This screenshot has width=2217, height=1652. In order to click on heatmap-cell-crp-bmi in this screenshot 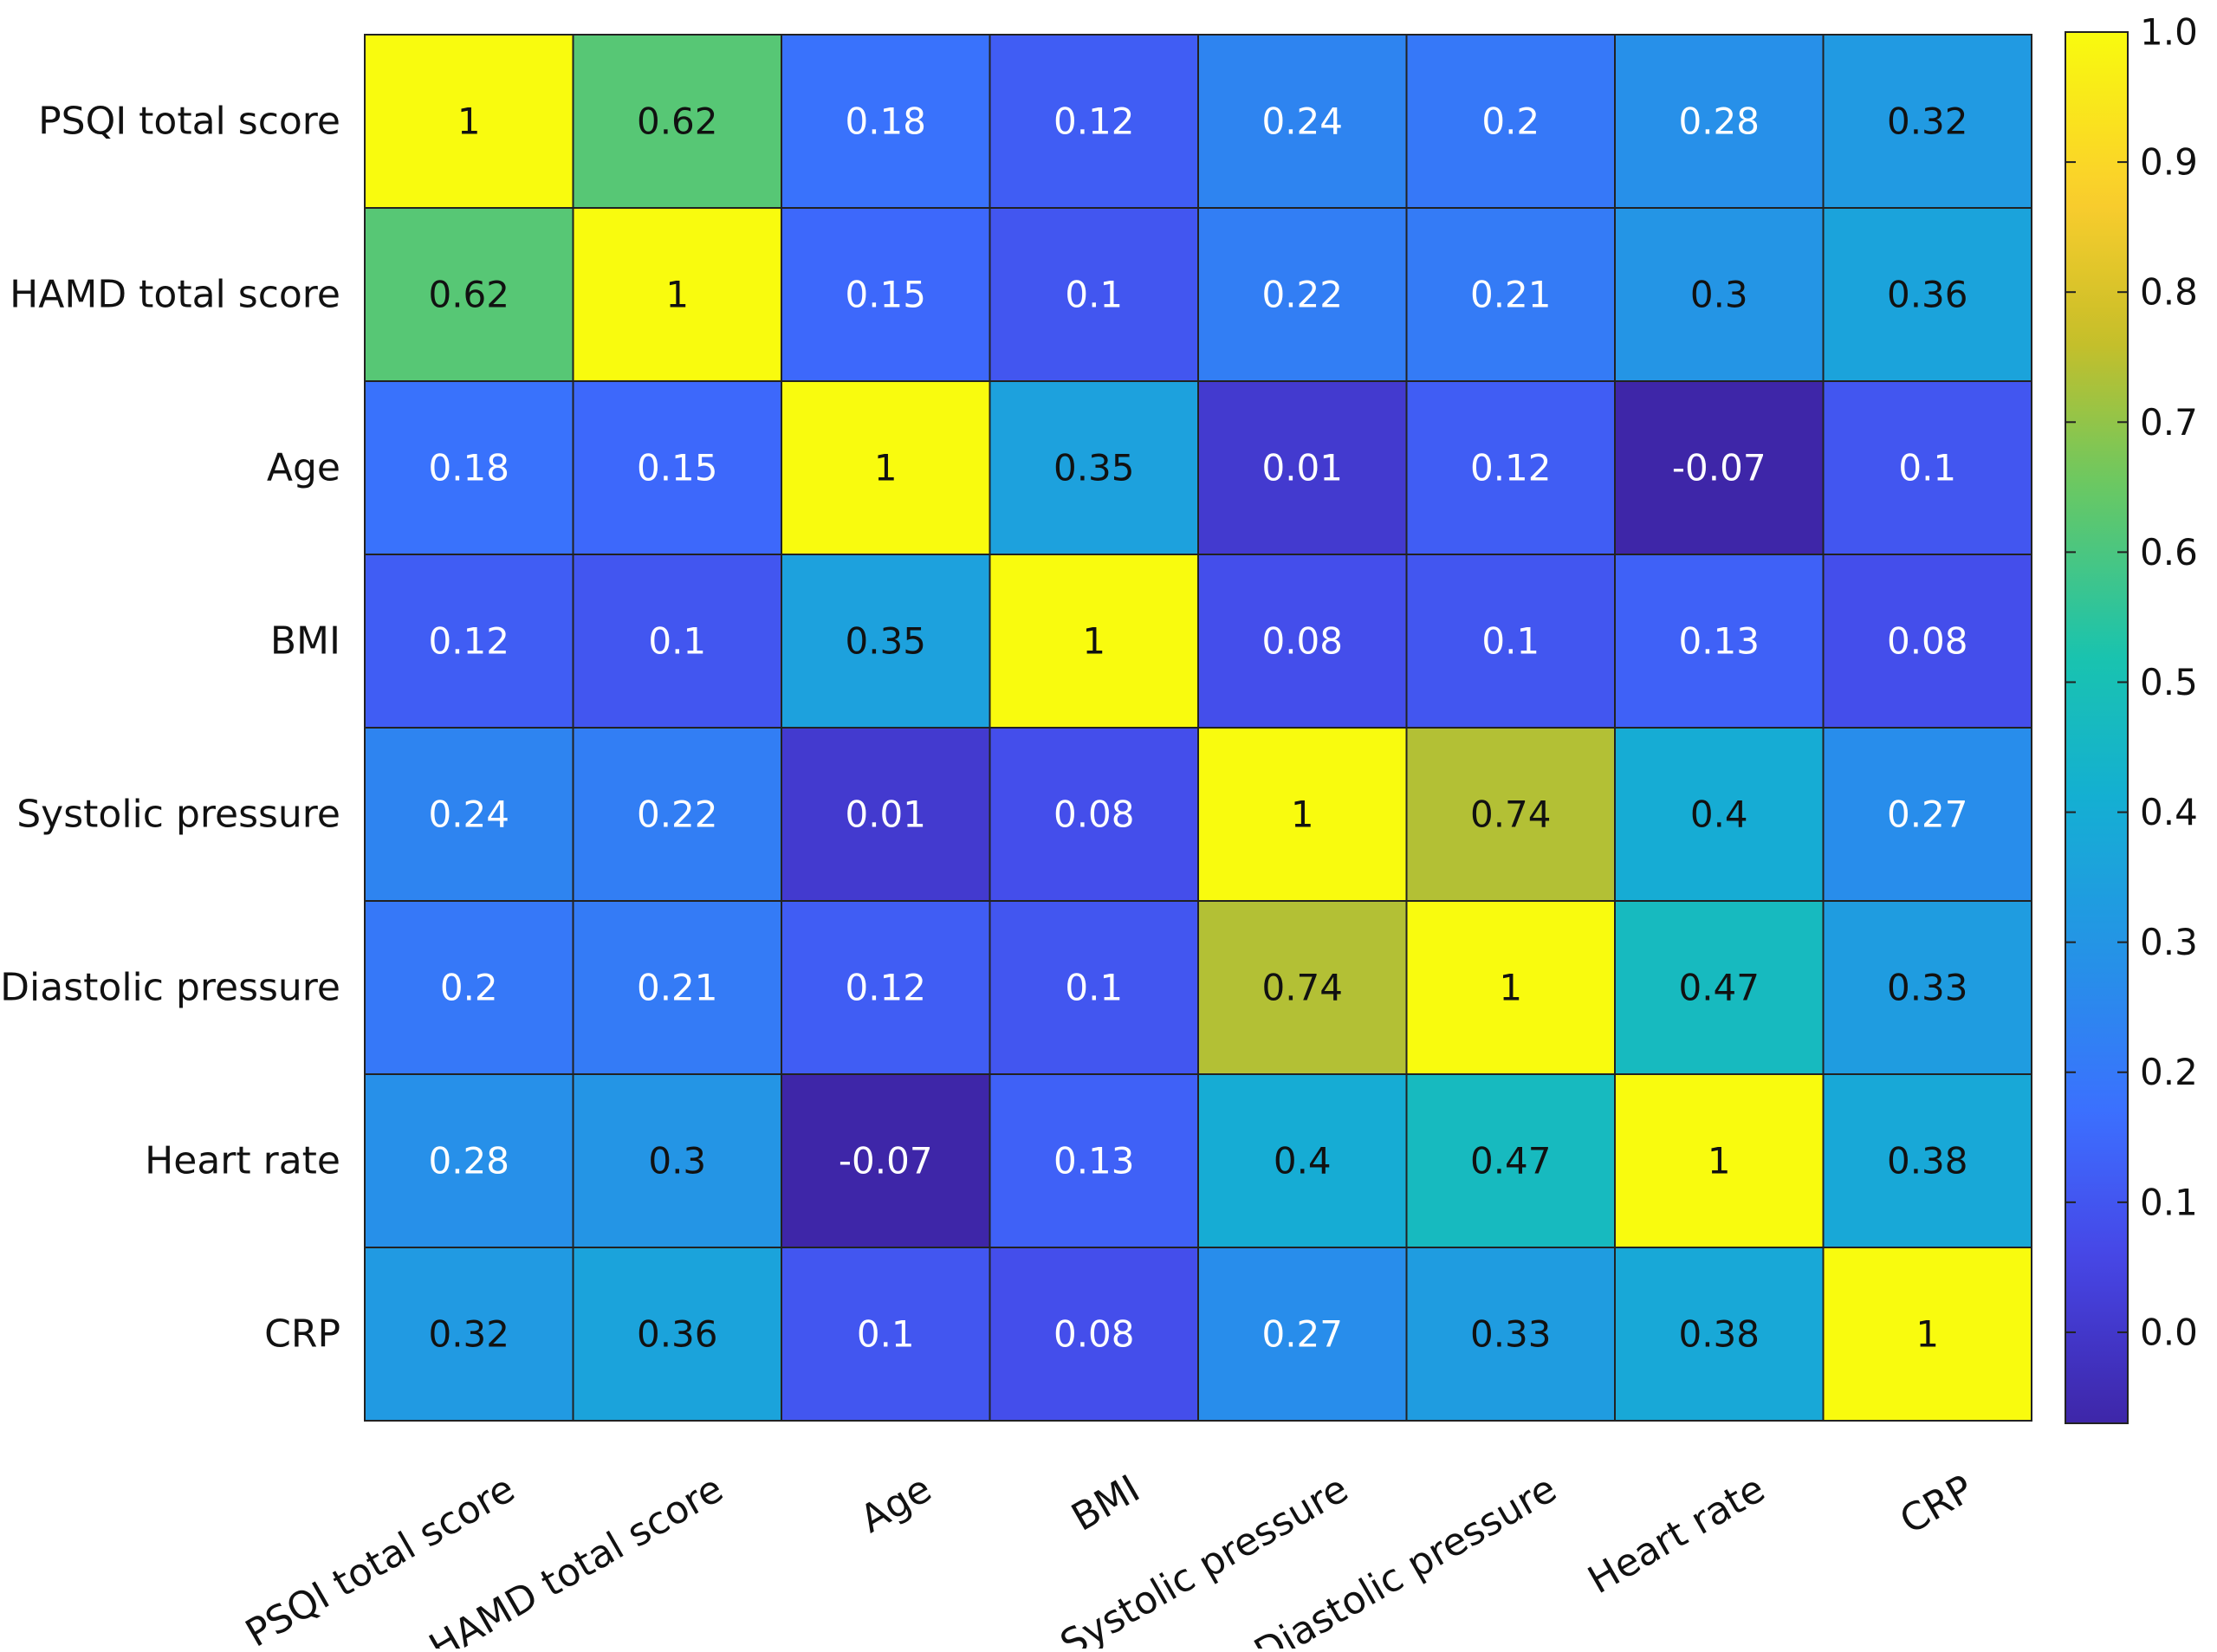, I will do `click(1094, 1334)`.